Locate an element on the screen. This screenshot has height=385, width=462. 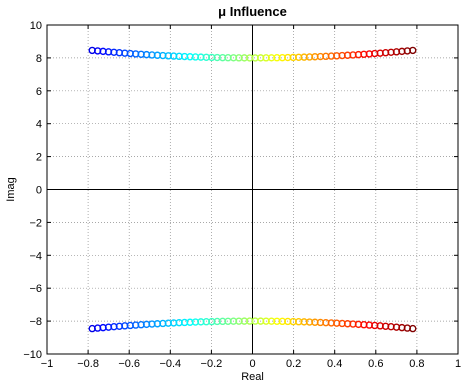
x-tick-labels: −1 −0.8 −0.6 −0.4 −0.2 0 0.2 0.4 0.6 0.8 1 is located at coordinates (251, 364).